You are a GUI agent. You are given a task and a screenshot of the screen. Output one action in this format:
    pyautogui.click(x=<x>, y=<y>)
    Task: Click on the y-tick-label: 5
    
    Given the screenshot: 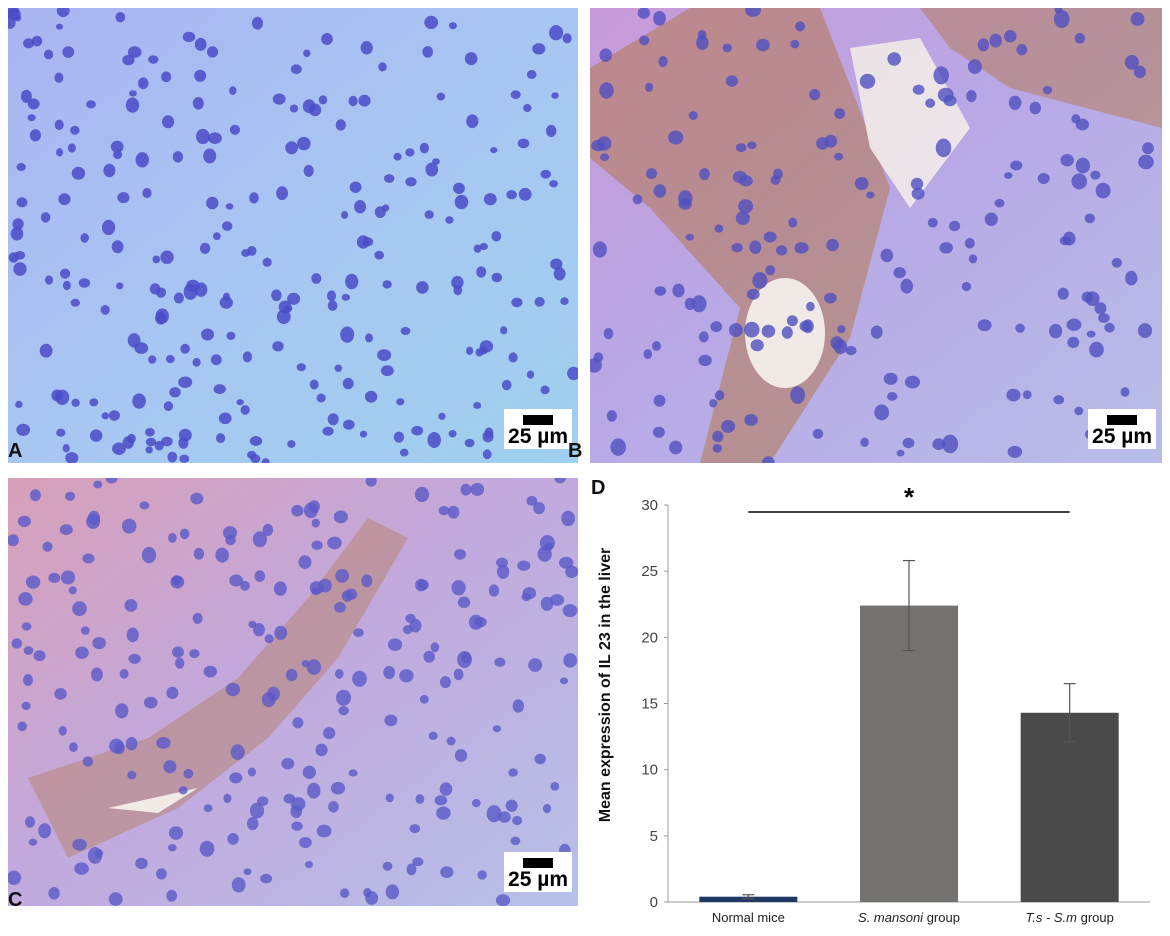 What is the action you would take?
    pyautogui.click(x=654, y=836)
    